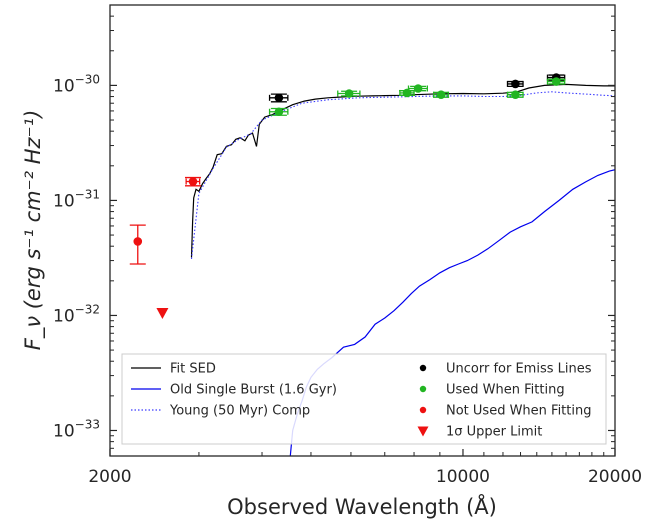 The width and height of the screenshot is (647, 525). I want to click on legend-marker-1-upper-limit, so click(423, 431).